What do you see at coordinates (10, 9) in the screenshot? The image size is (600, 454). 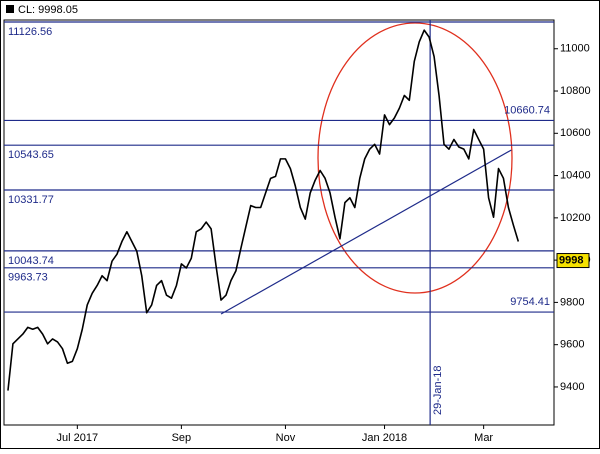 I see `title-marker` at bounding box center [10, 9].